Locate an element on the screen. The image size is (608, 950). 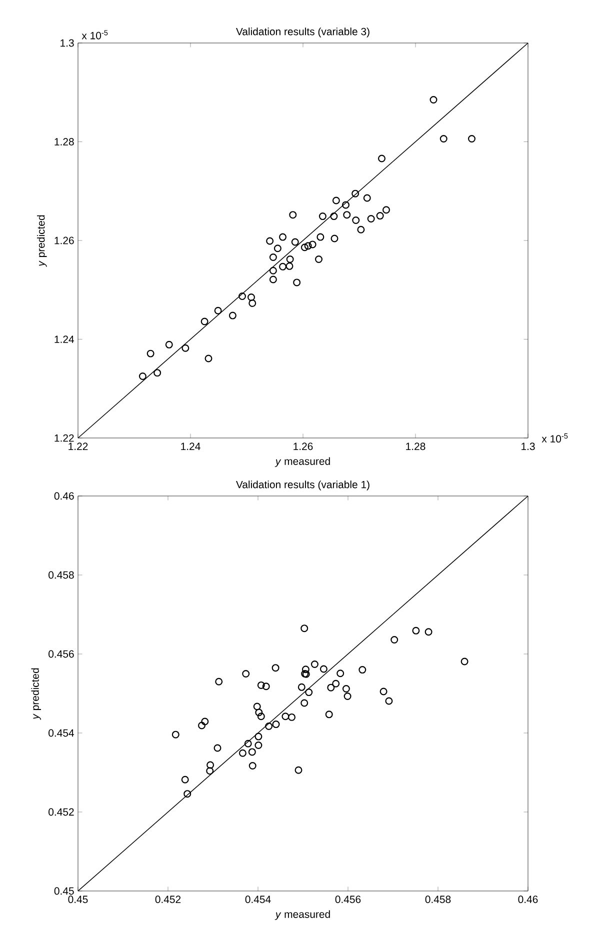
y-tick-label: 0.452 is located at coordinates (61, 812).